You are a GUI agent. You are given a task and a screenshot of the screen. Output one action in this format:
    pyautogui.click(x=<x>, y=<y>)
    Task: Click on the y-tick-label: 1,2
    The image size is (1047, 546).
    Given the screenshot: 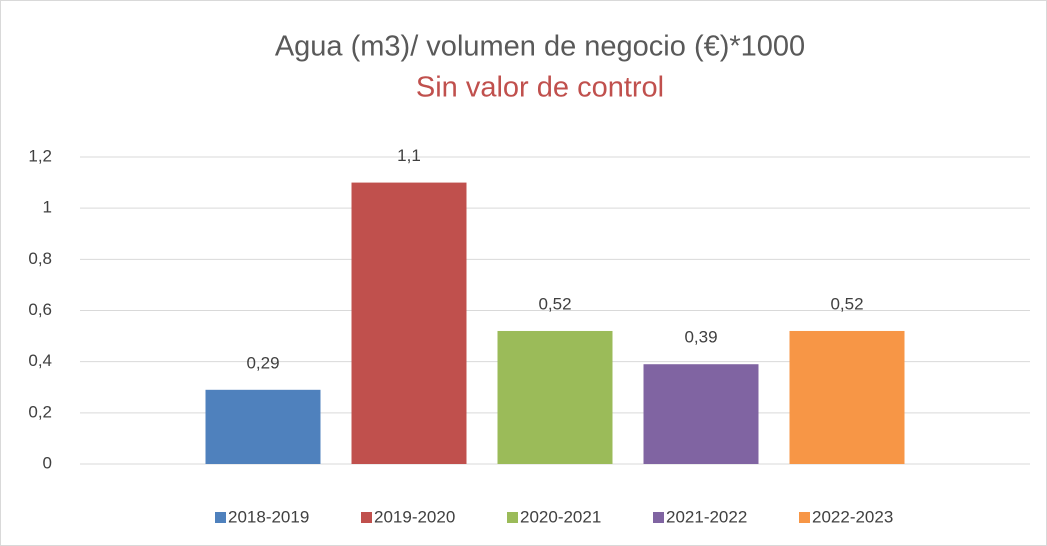 What is the action you would take?
    pyautogui.click(x=40, y=155)
    